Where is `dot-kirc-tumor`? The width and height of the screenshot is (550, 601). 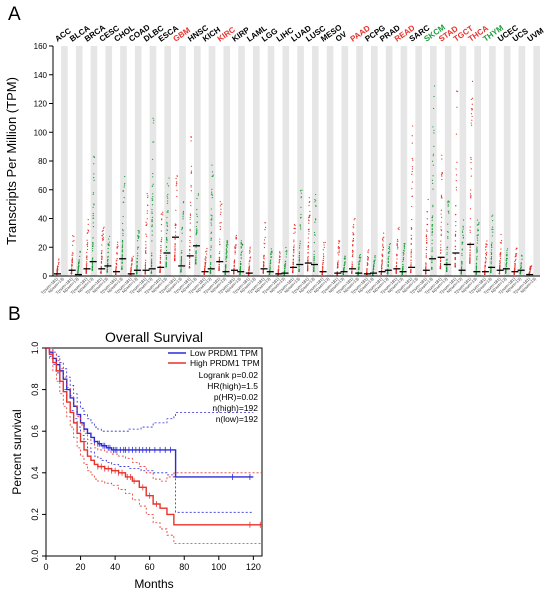
dot-kirc-tumor is located at coordinates (220, 229).